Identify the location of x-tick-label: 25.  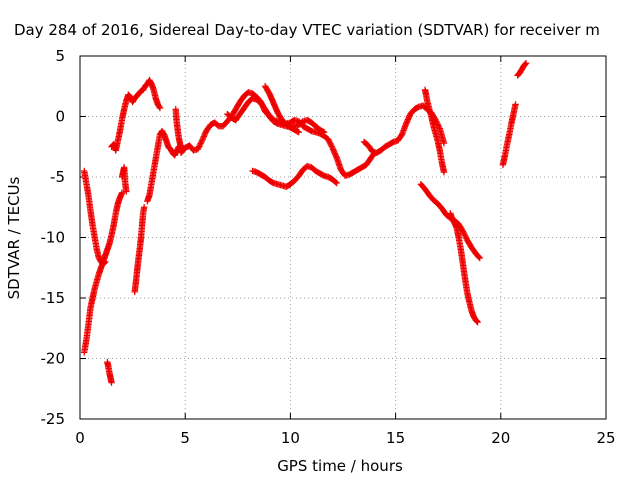
(605, 438).